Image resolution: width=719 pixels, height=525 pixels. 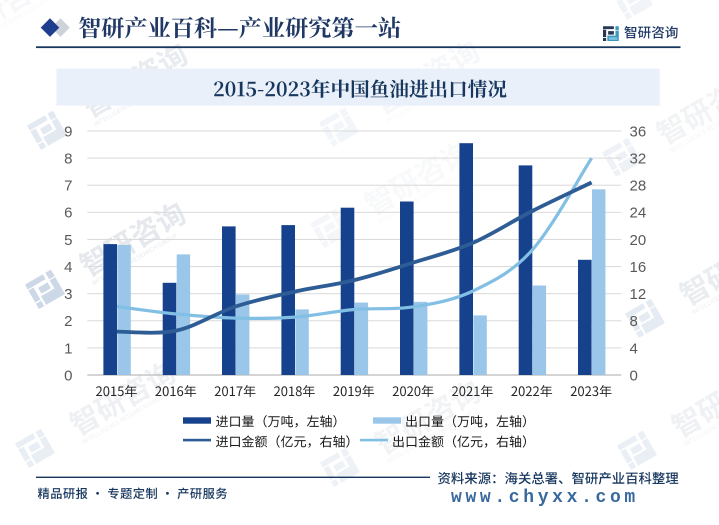 What do you see at coordinates (545, 498) in the screenshot?
I see `svg-text: www.chyxx.com` at bounding box center [545, 498].